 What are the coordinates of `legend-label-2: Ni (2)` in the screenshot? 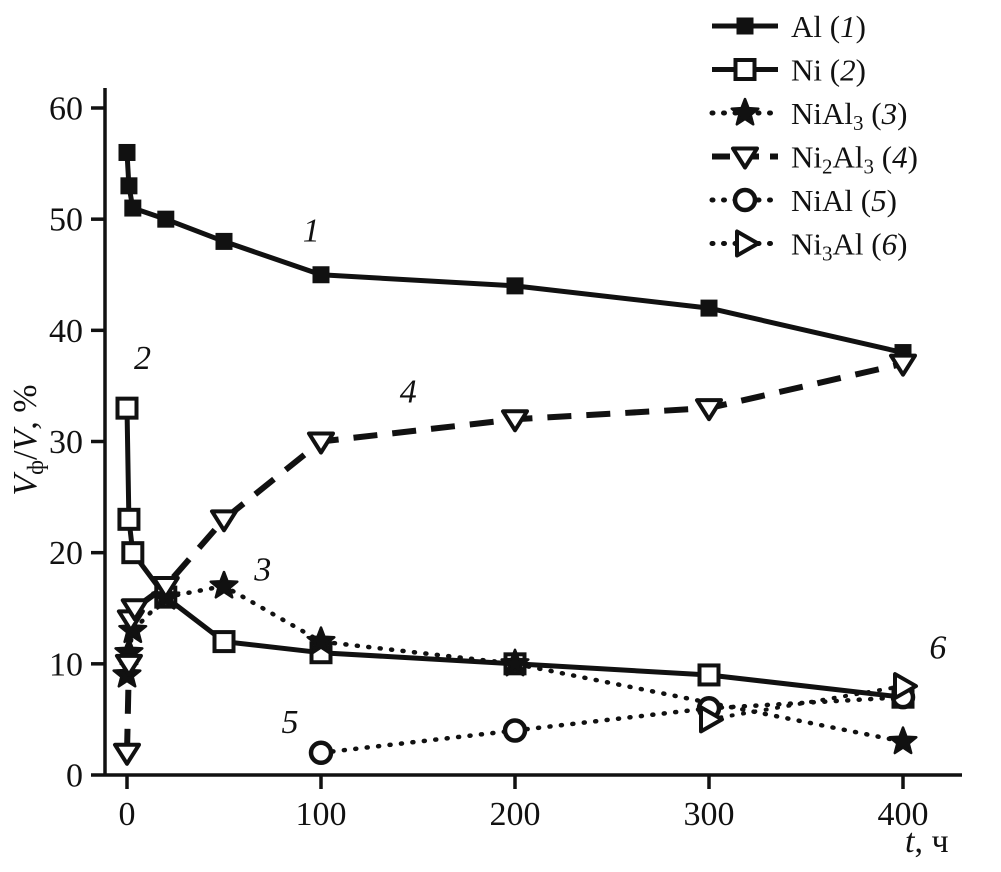 It's located at (828, 70).